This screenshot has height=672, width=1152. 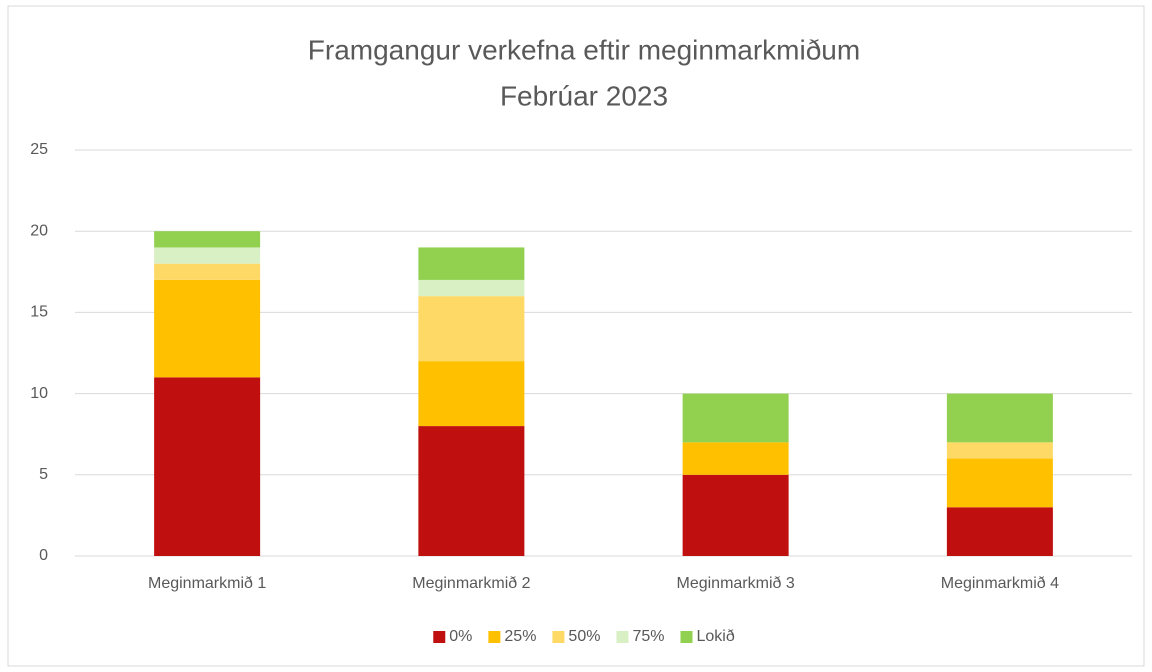 I want to click on legend: 0% 25% 50% 75% Lokið, so click(x=584, y=636).